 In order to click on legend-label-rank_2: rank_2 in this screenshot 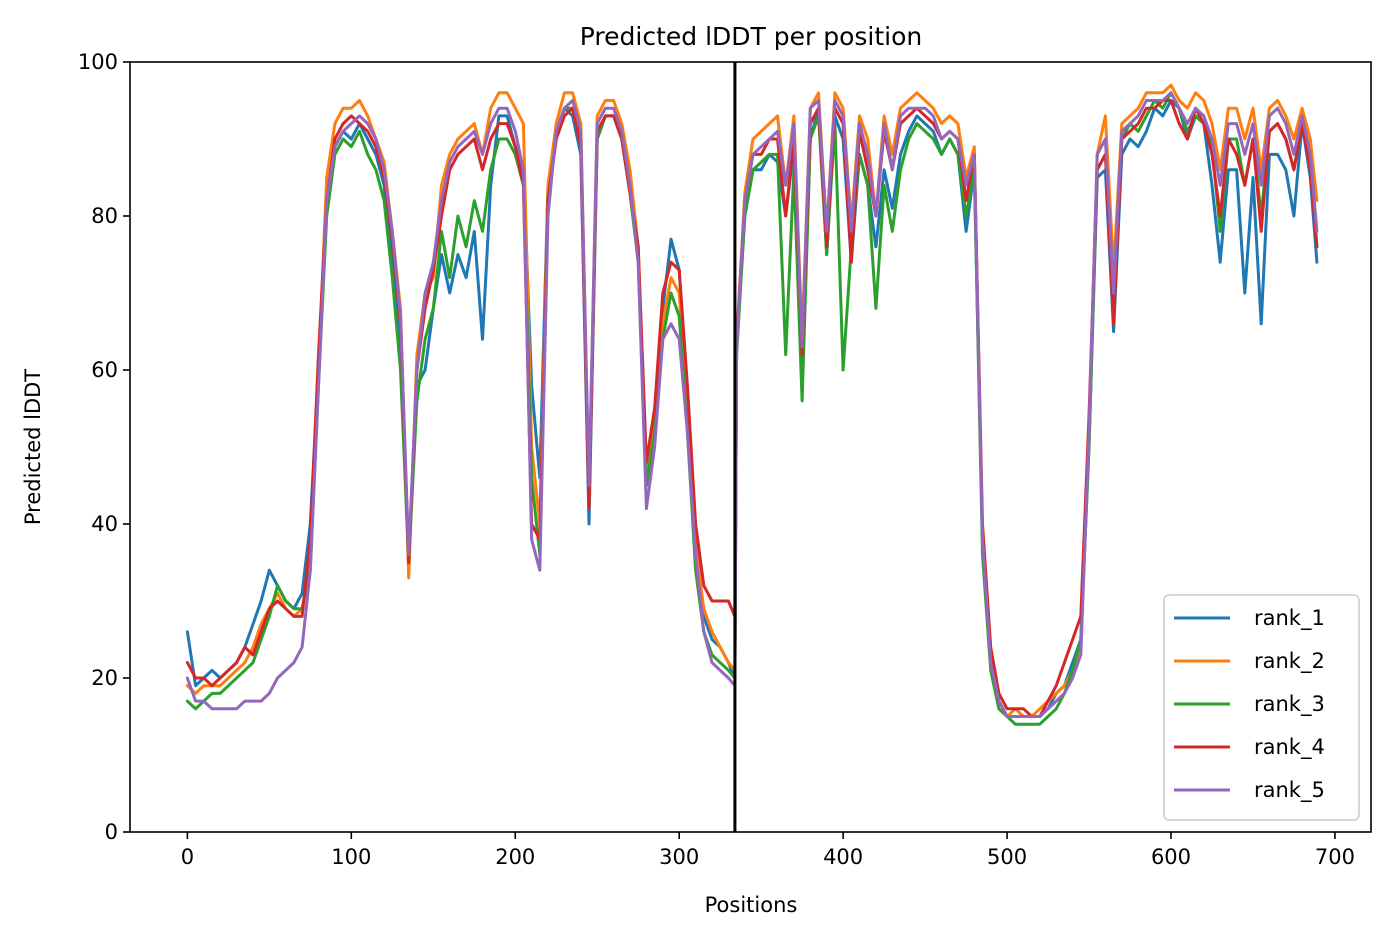, I will do `click(1289, 661)`.